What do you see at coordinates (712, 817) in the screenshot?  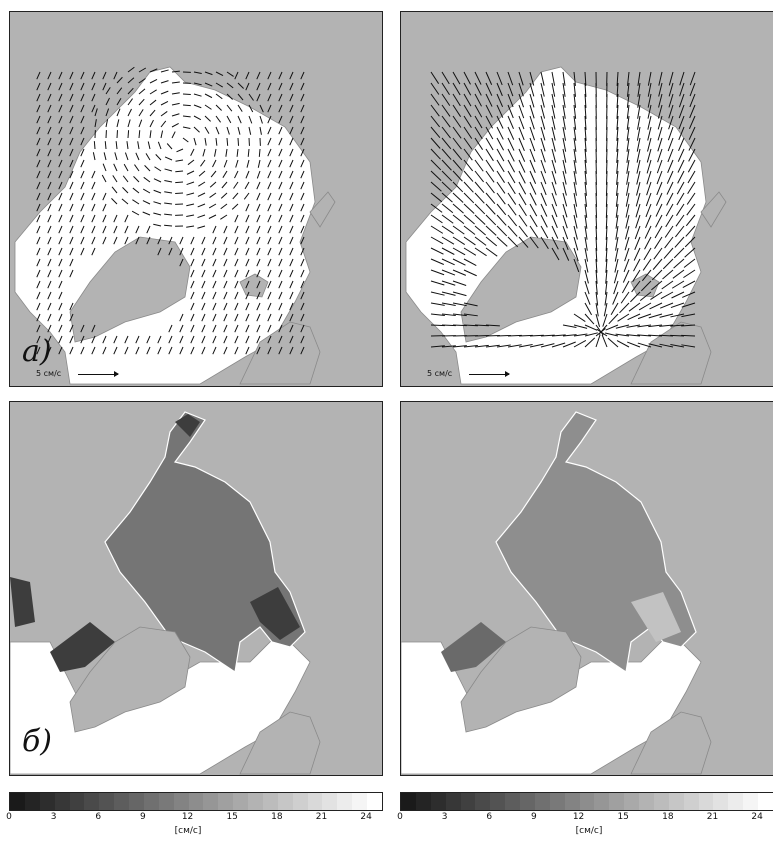 I see `colorbar-tick-label: 21` at bounding box center [712, 817].